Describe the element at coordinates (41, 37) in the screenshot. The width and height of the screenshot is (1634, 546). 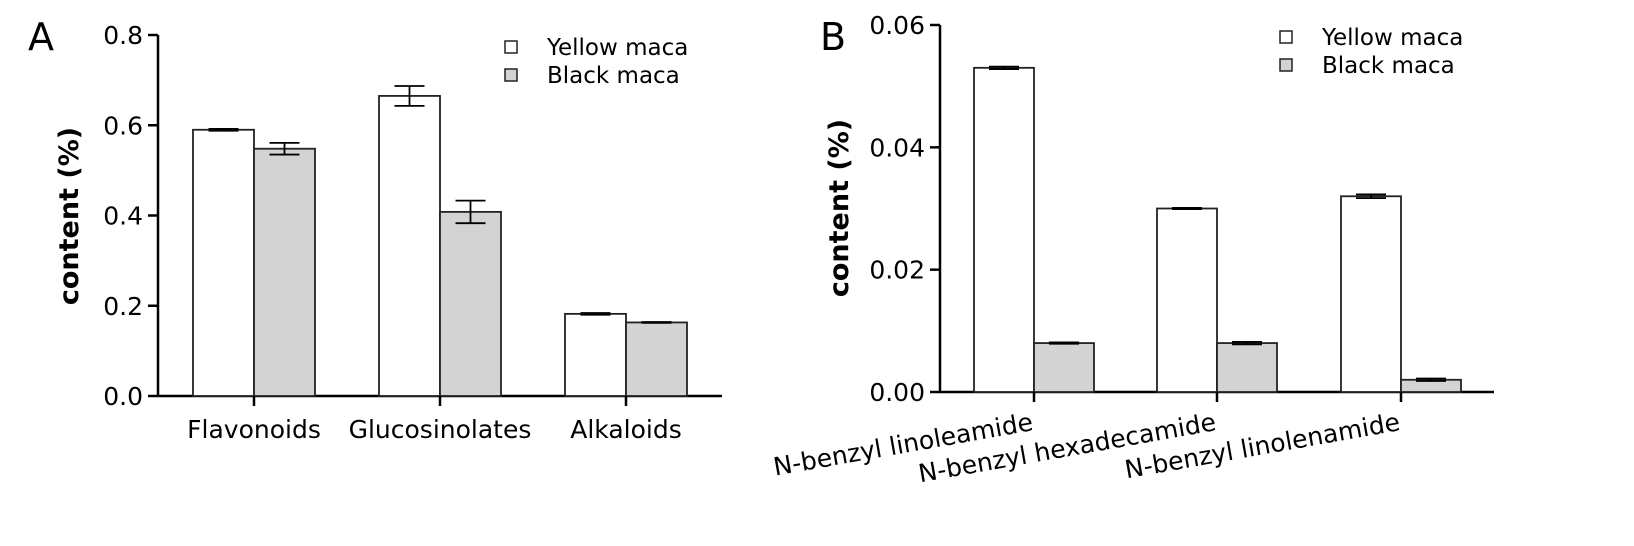
I see `panel-label-a: A` at that location.